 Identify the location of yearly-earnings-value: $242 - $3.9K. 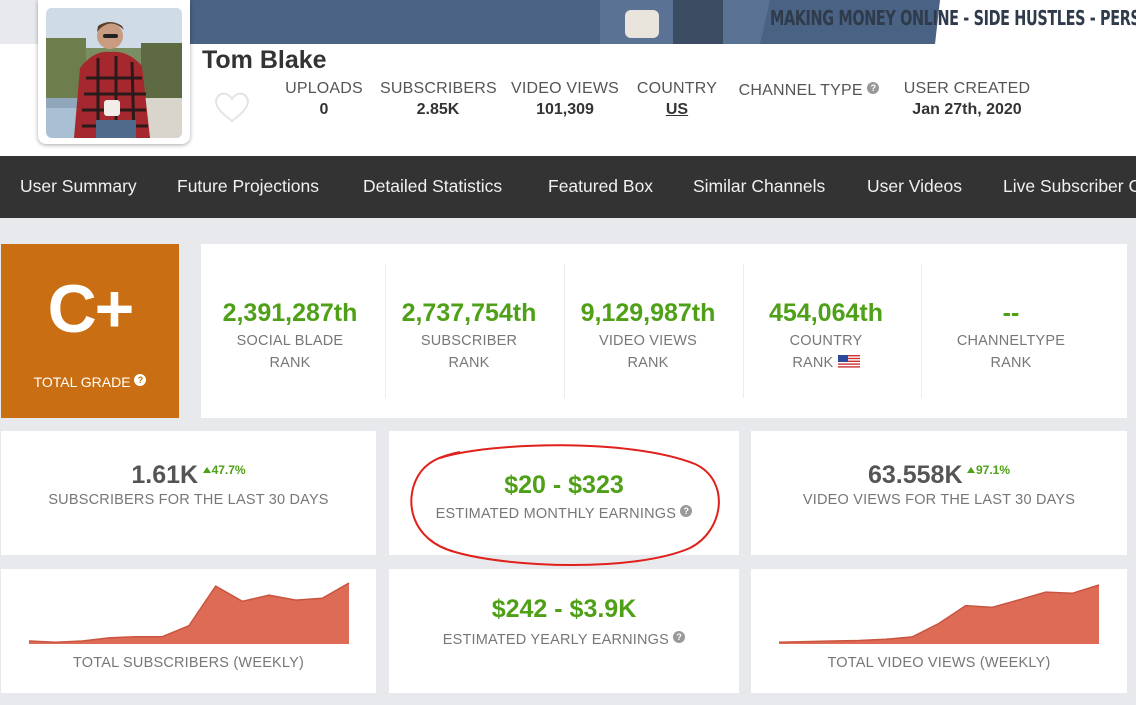
(564, 609).